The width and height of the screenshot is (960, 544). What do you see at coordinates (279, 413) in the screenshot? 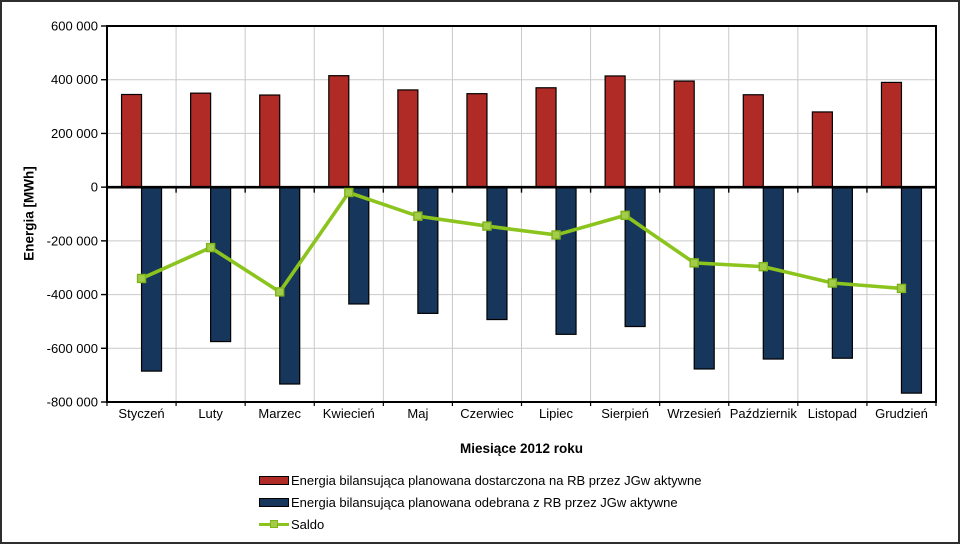
I see `x-category-label: Marzec` at bounding box center [279, 413].